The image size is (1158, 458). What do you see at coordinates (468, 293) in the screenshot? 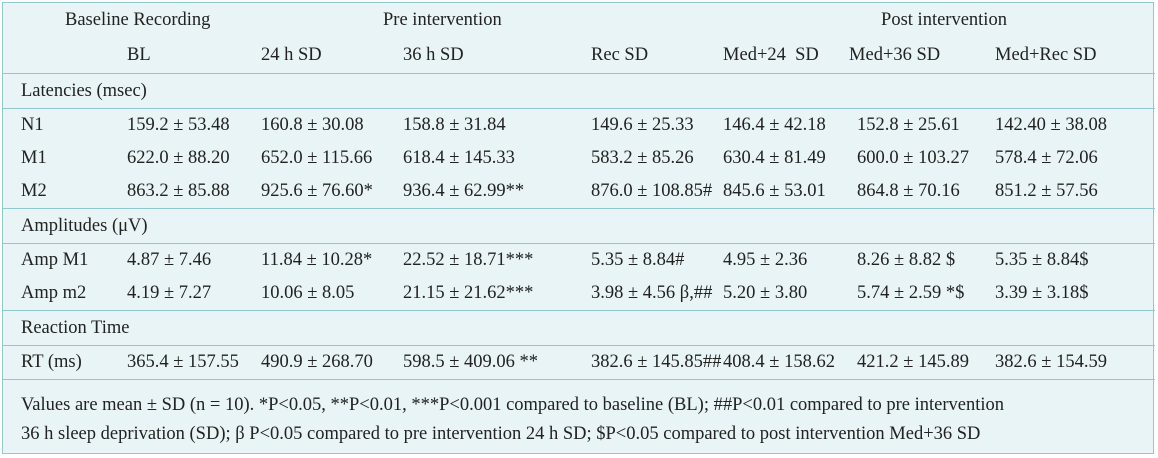
I see `table-cell: 21.15 ± 21.62***` at bounding box center [468, 293].